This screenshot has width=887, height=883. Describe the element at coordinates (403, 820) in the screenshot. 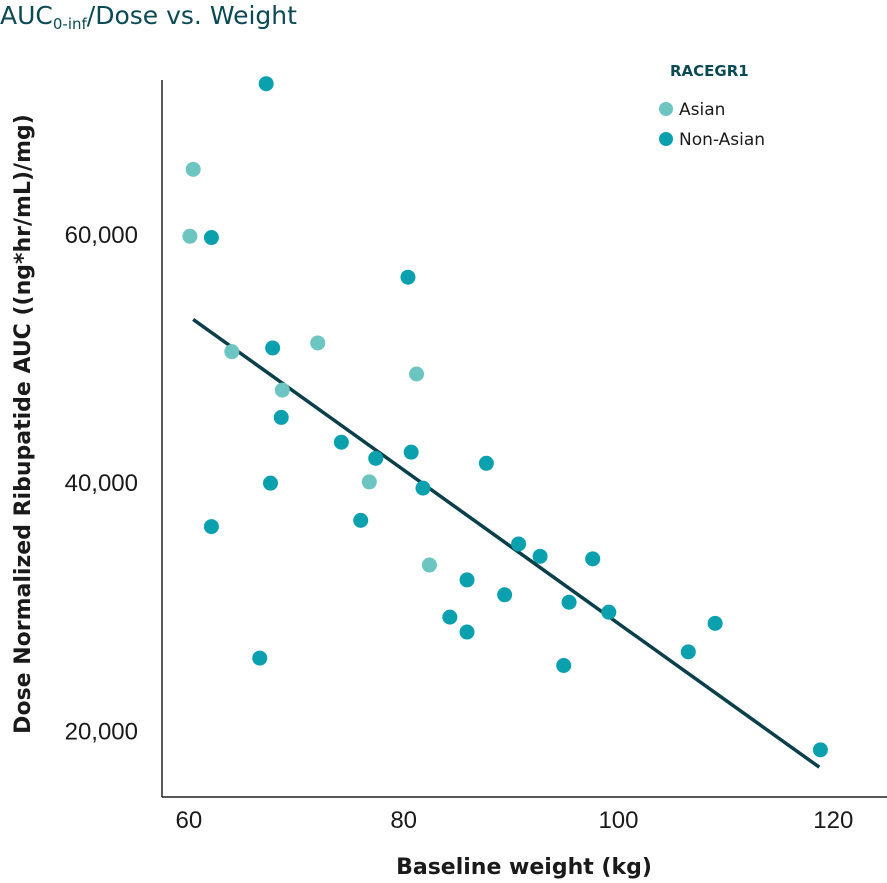

I see `x-tick-label: 80` at that location.